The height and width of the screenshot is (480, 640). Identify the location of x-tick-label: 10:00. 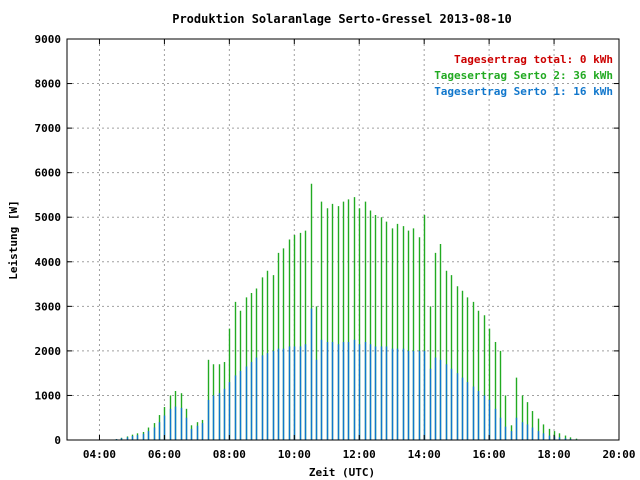
(294, 454).